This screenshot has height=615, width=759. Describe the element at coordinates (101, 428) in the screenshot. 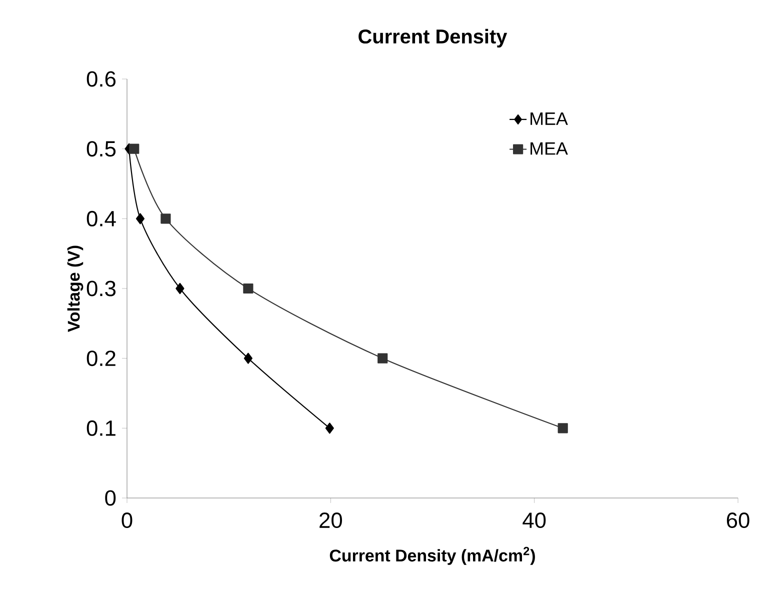

I see `y-tick-label: 0.1` at that location.